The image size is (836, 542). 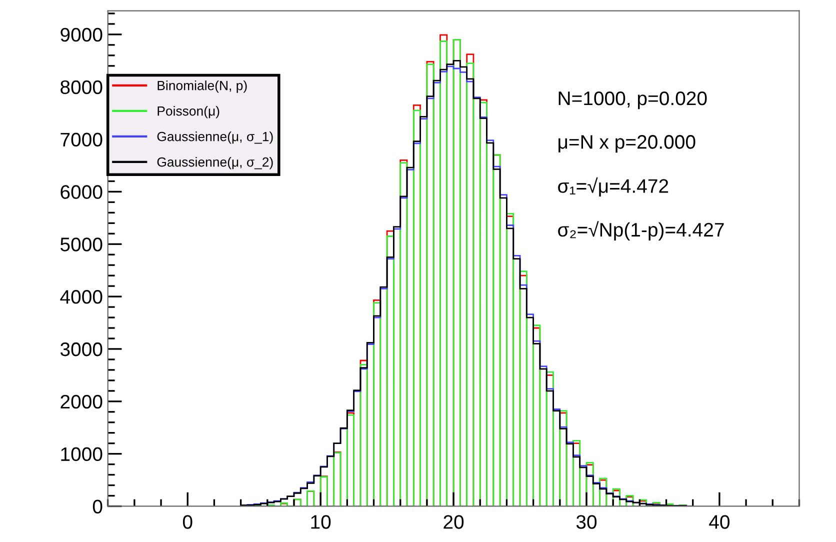 What do you see at coordinates (586, 522) in the screenshot?
I see `x-tick-label: 30` at bounding box center [586, 522].